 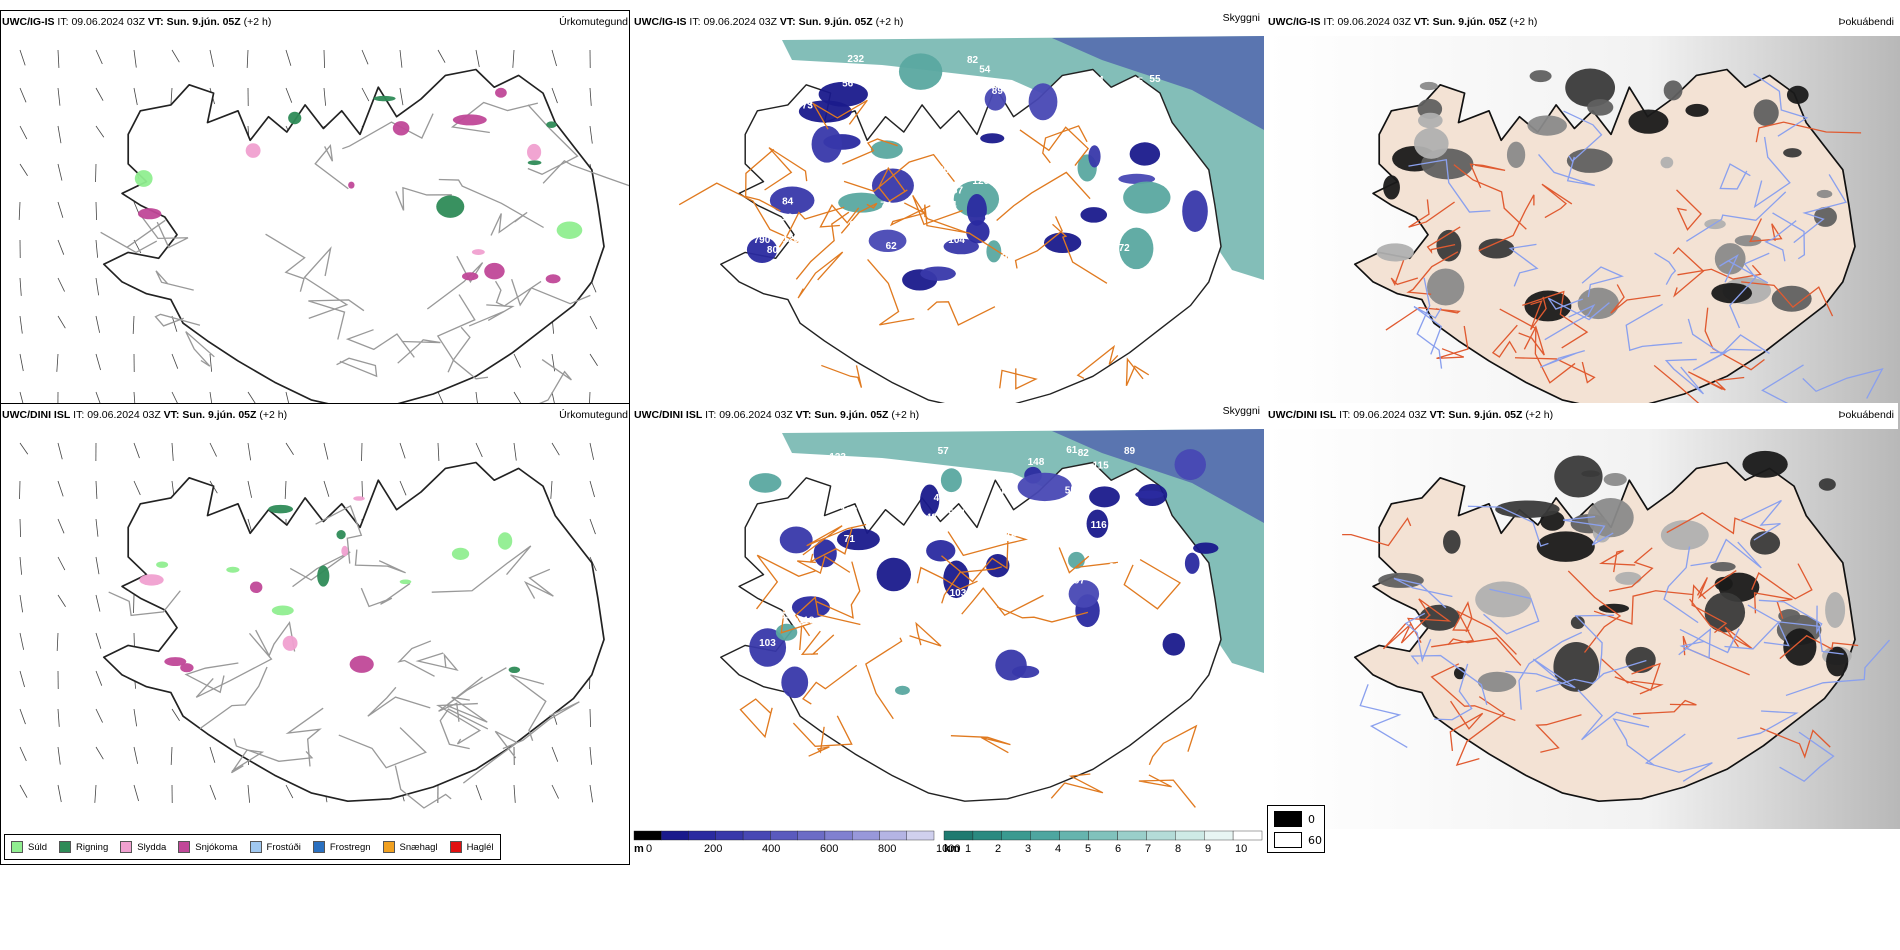 I want to click on cloud-base-label: 113, so click(x=806, y=621).